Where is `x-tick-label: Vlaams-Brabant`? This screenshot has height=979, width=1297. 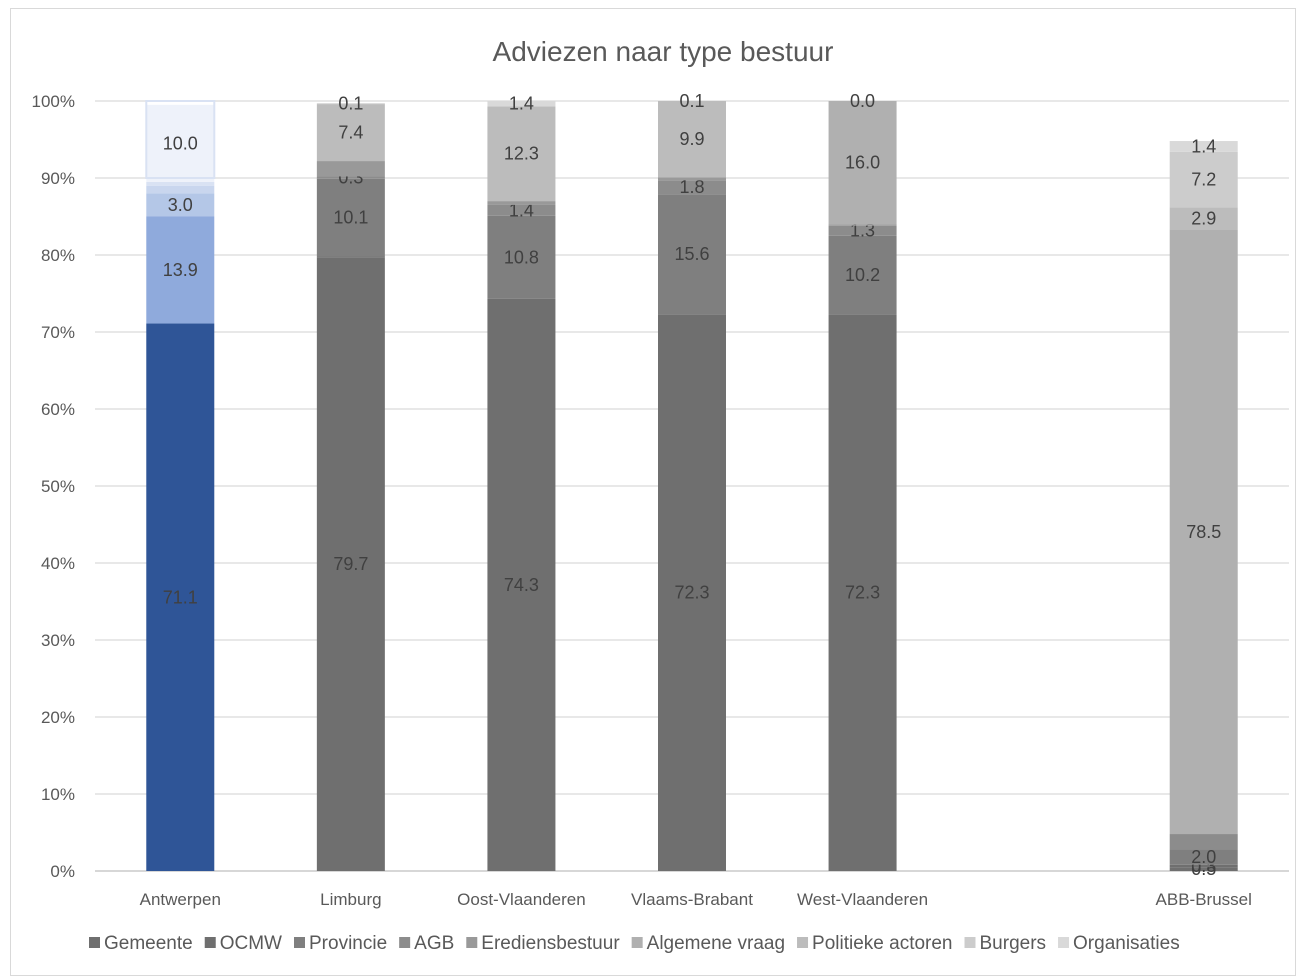 x-tick-label: Vlaams-Brabant is located at coordinates (692, 899).